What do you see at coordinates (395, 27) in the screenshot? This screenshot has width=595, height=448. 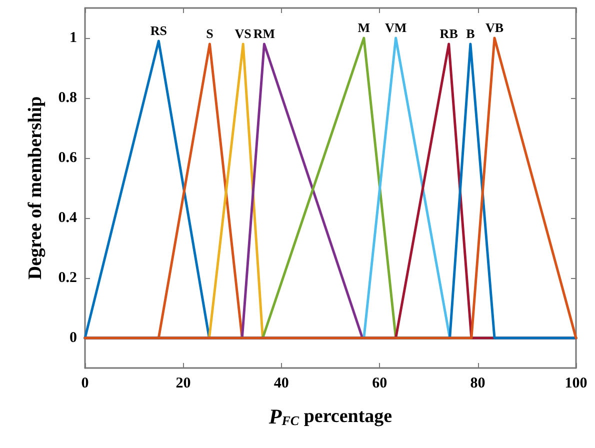 I see `series-label: VM` at bounding box center [395, 27].